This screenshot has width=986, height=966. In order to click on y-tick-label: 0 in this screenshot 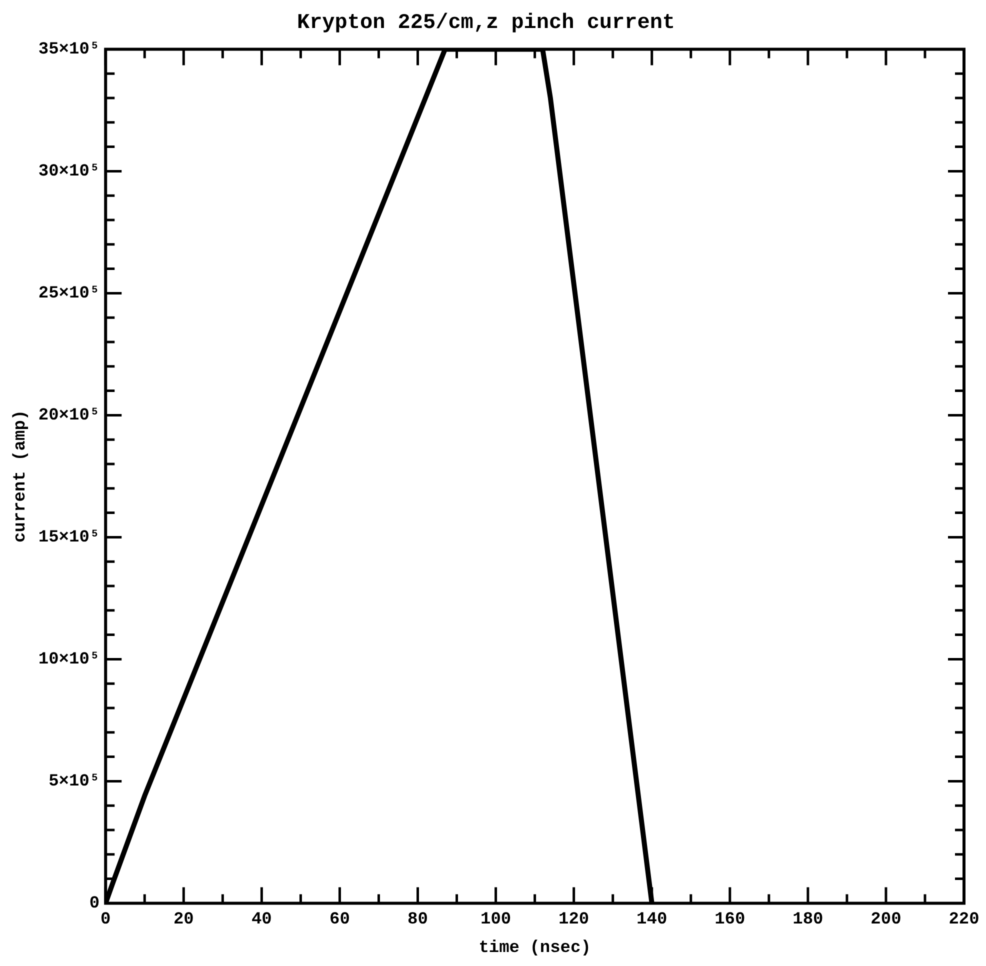, I will do `click(94, 904)`.